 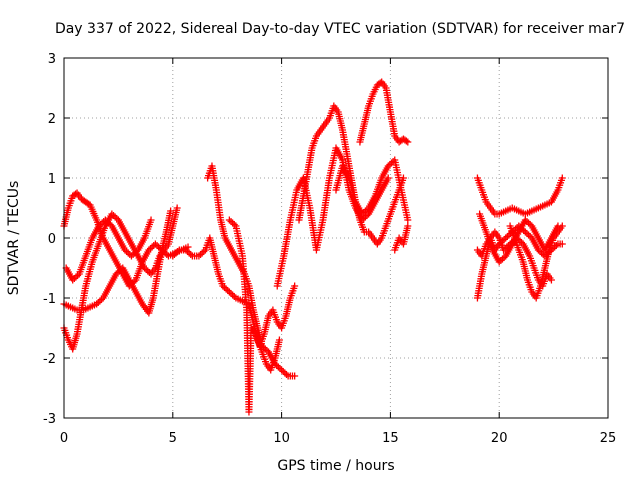 I want to click on y-tick-label: 0, so click(x=52, y=239).